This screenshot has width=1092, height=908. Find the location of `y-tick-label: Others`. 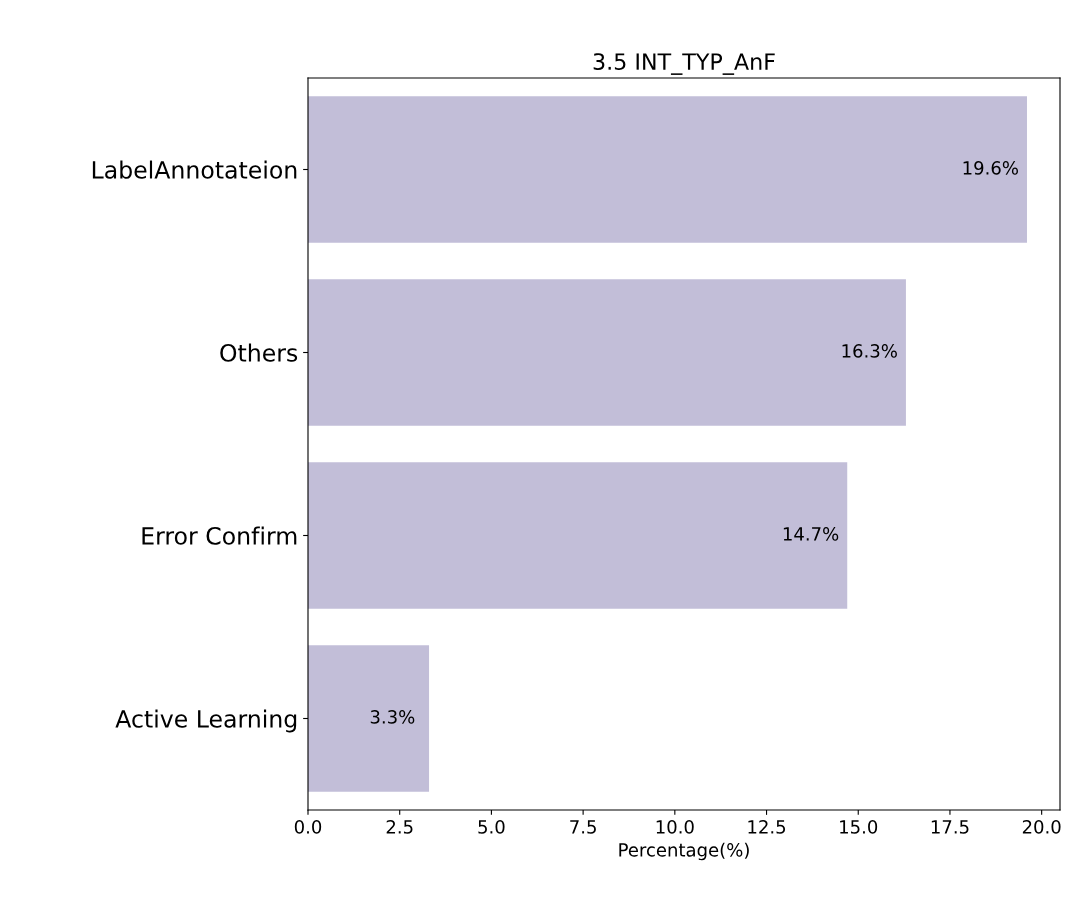

y-tick-label: Others is located at coordinates (259, 352).